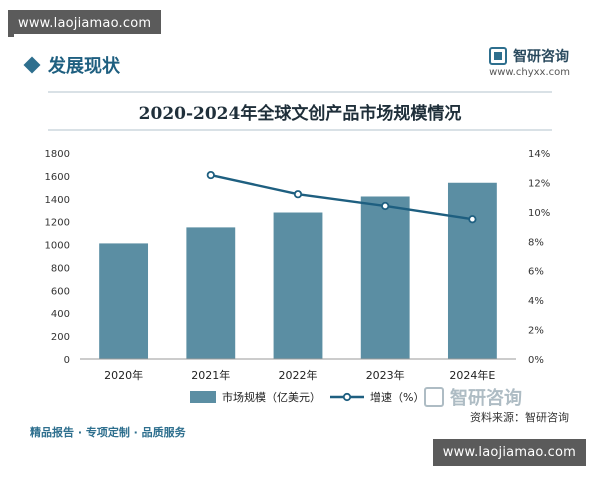 This screenshot has height=480, width=600. I want to click on left-axis: 0 200 400 600 800 1000 1200 1400 1600 1800, so click(57, 257).